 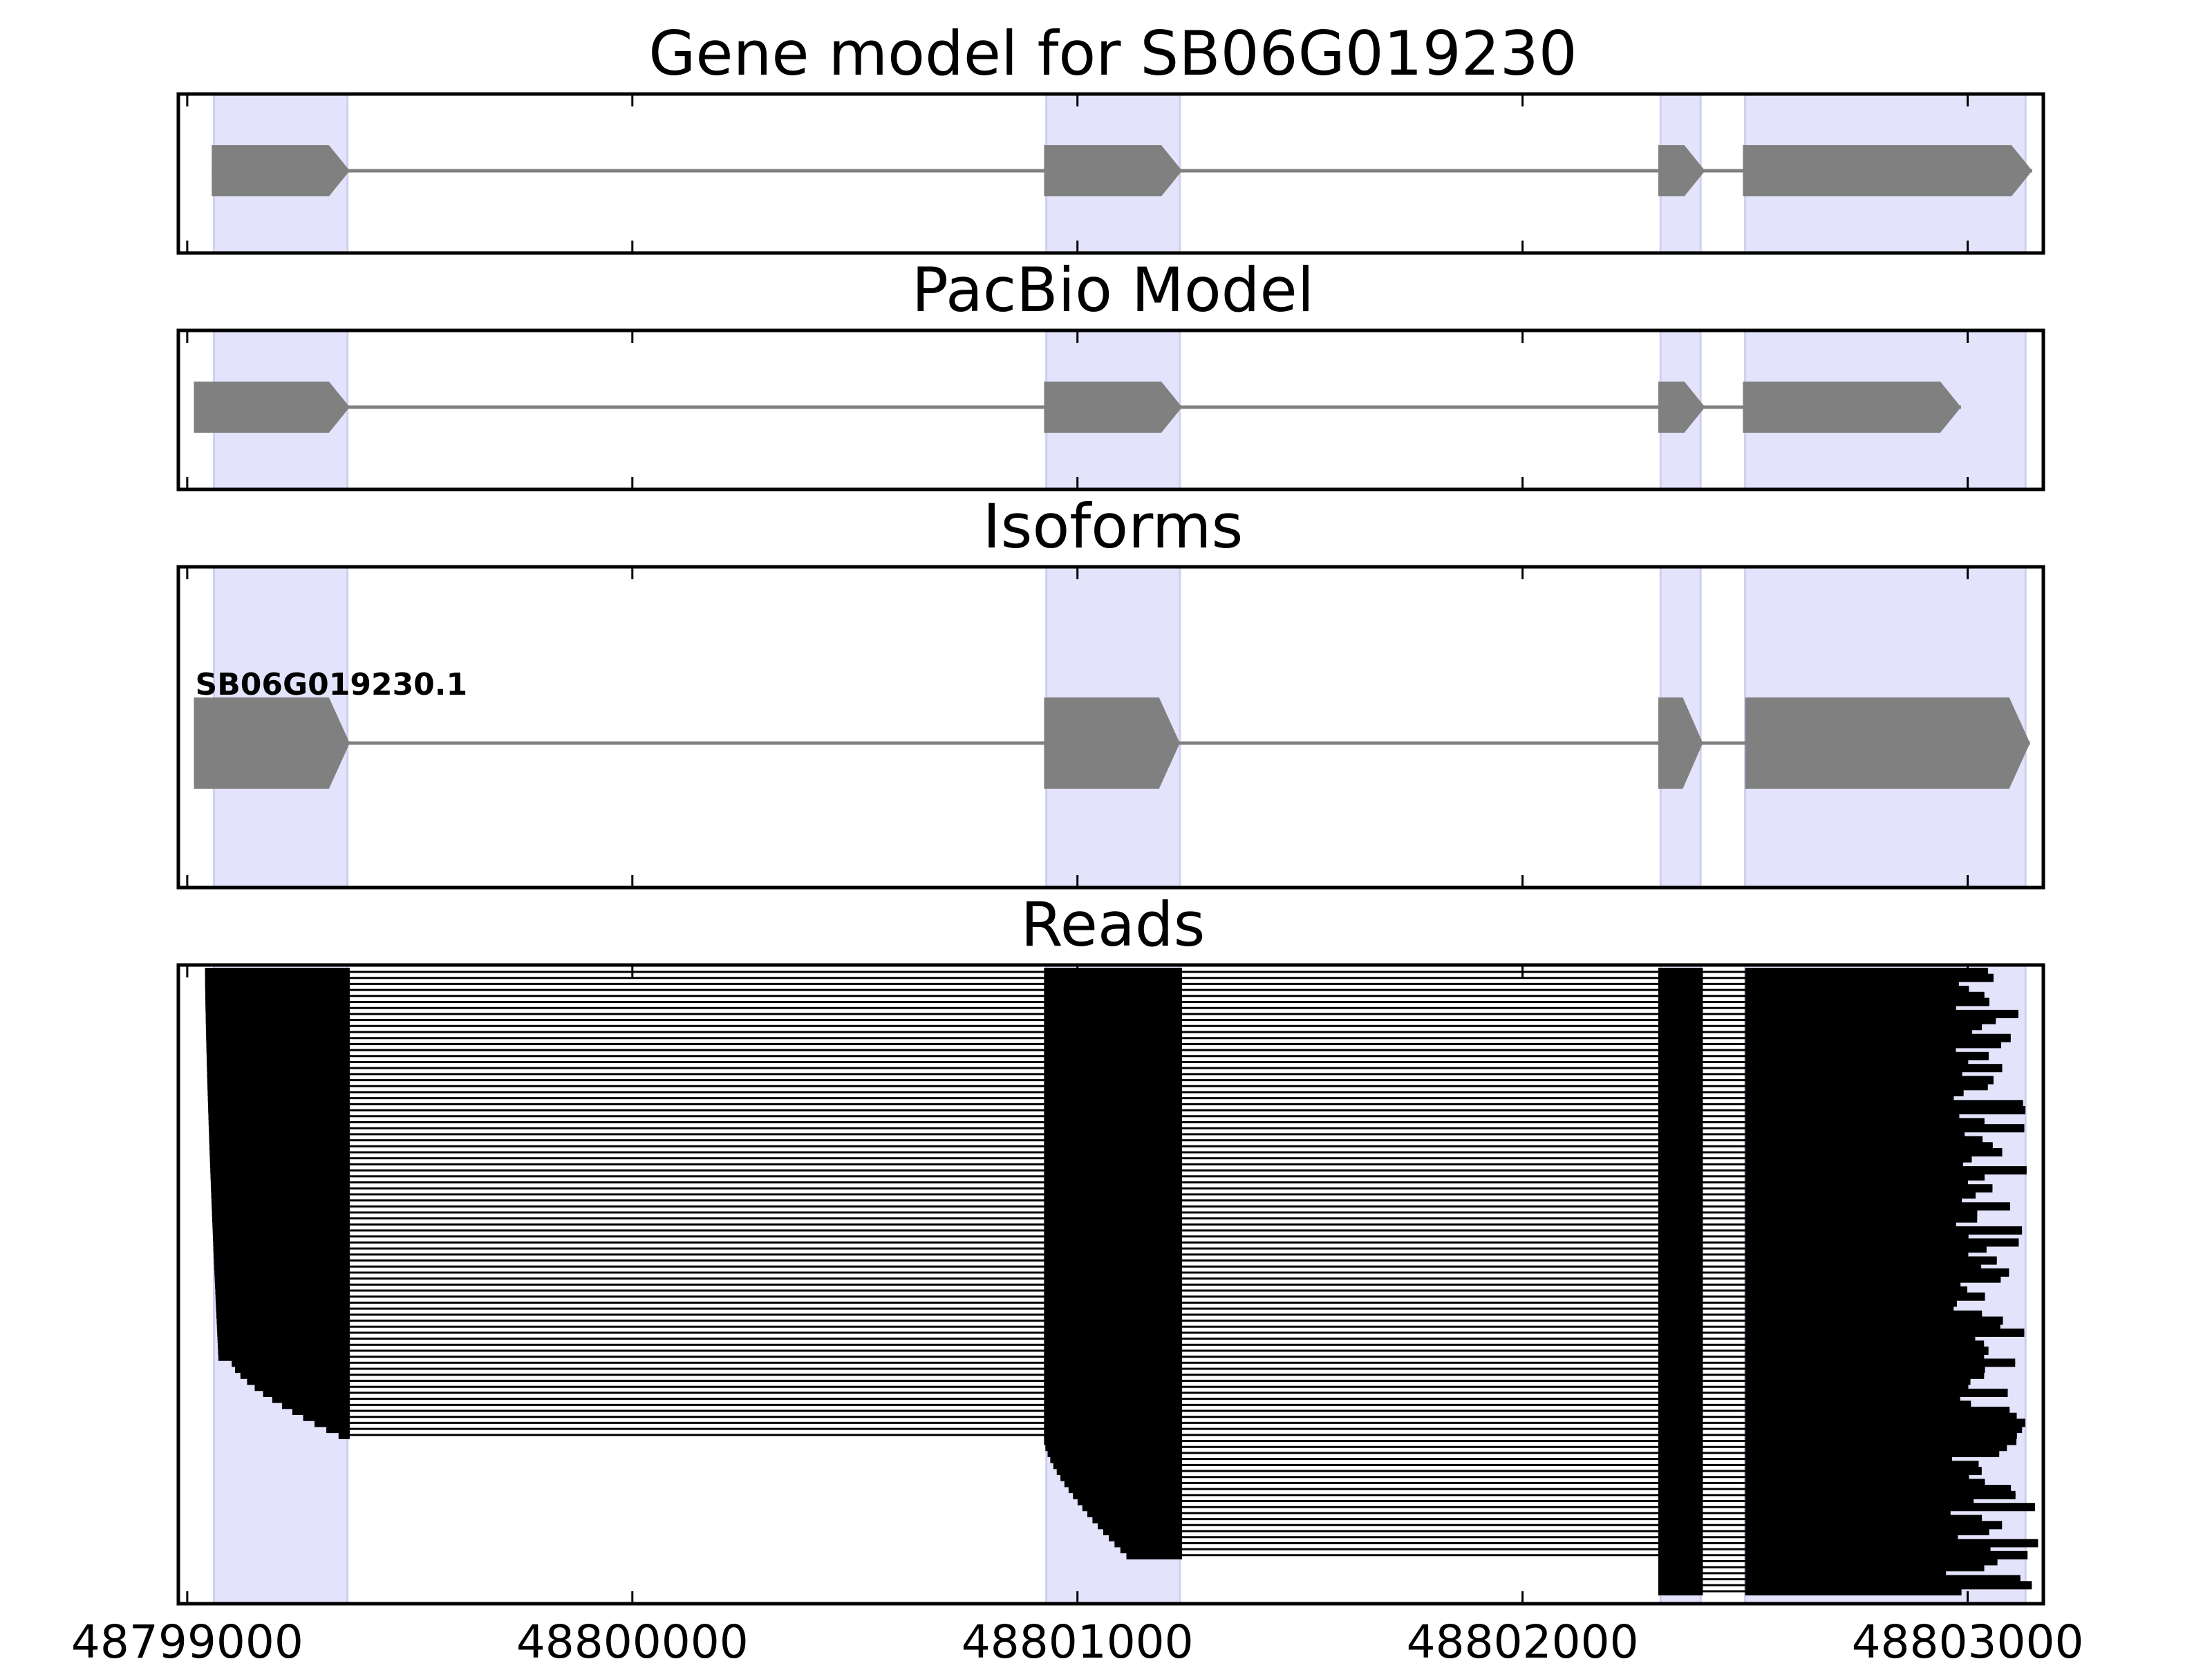 I want to click on x-axis: 48799000 48800000 48801000 48802000 48803000, so click(x=1077, y=1637).